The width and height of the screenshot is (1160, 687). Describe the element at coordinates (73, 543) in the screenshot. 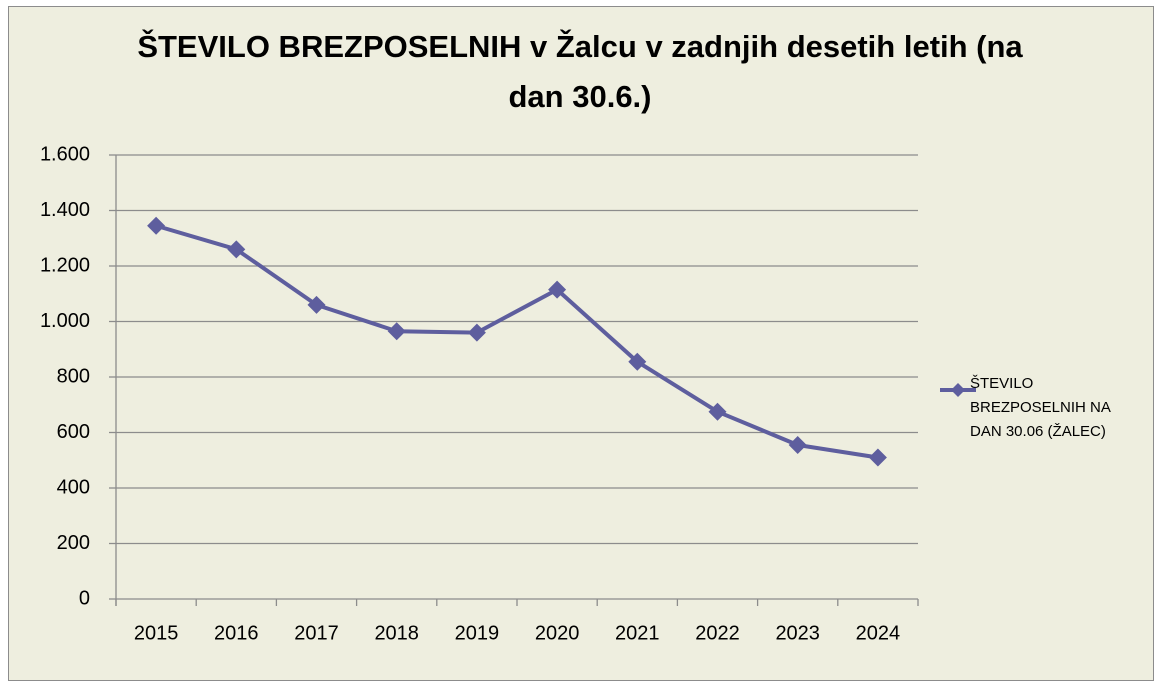

I see `y-tick-label: 200` at that location.